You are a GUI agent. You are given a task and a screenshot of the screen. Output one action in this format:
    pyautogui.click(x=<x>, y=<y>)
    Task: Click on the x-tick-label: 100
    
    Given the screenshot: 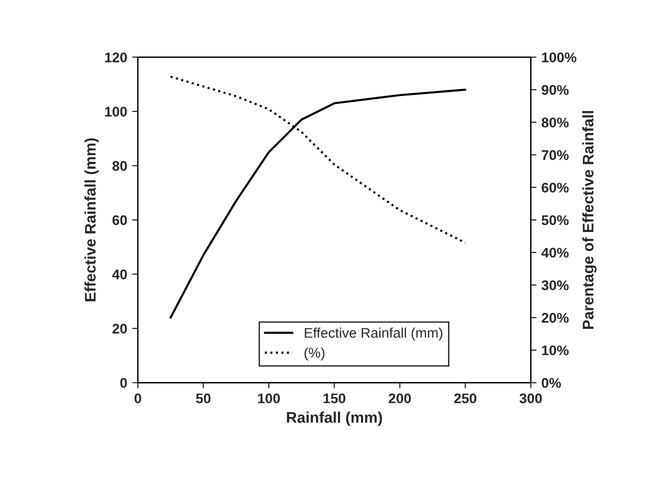 What is the action you would take?
    pyautogui.click(x=269, y=398)
    